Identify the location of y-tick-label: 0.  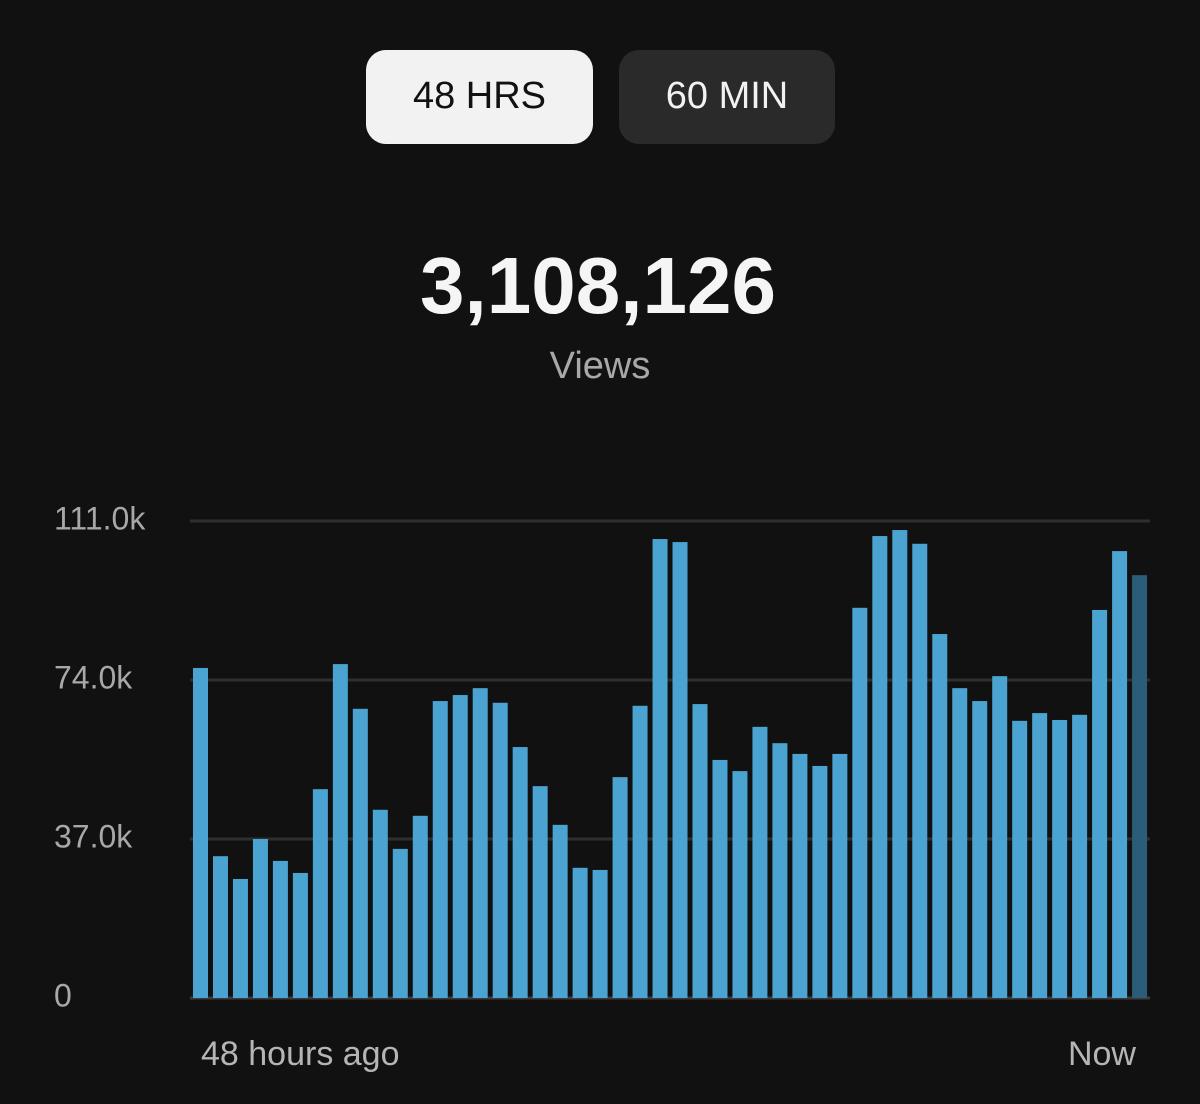
(63, 995).